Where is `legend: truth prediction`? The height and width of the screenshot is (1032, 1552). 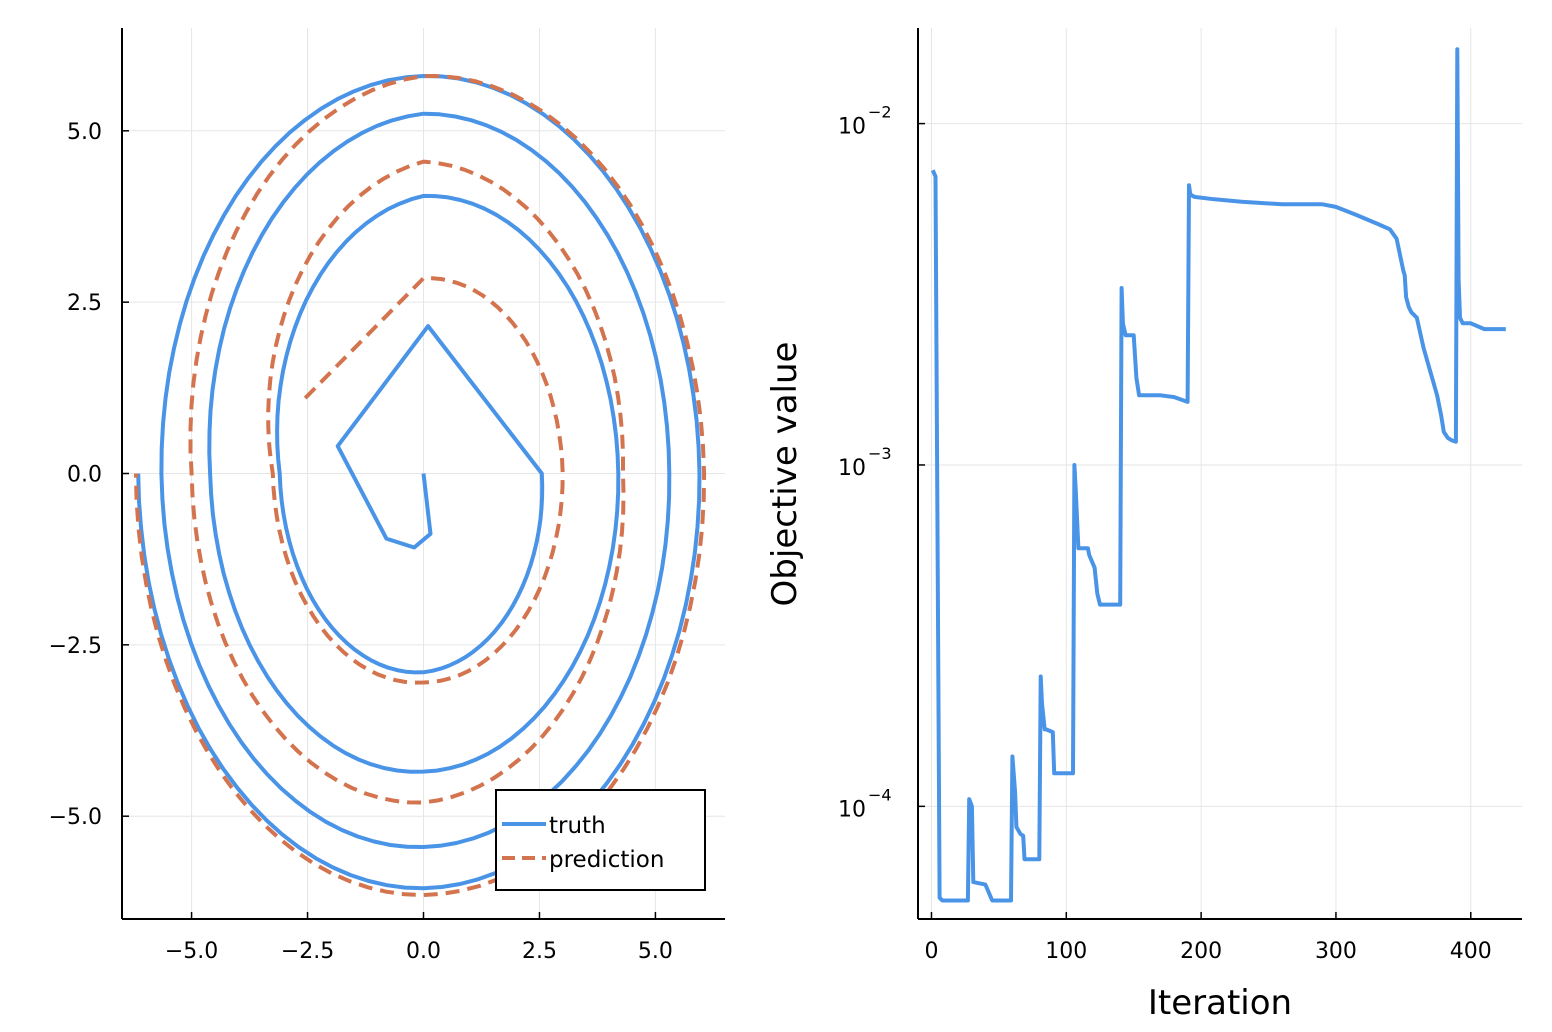
legend: truth prediction is located at coordinates (600, 840).